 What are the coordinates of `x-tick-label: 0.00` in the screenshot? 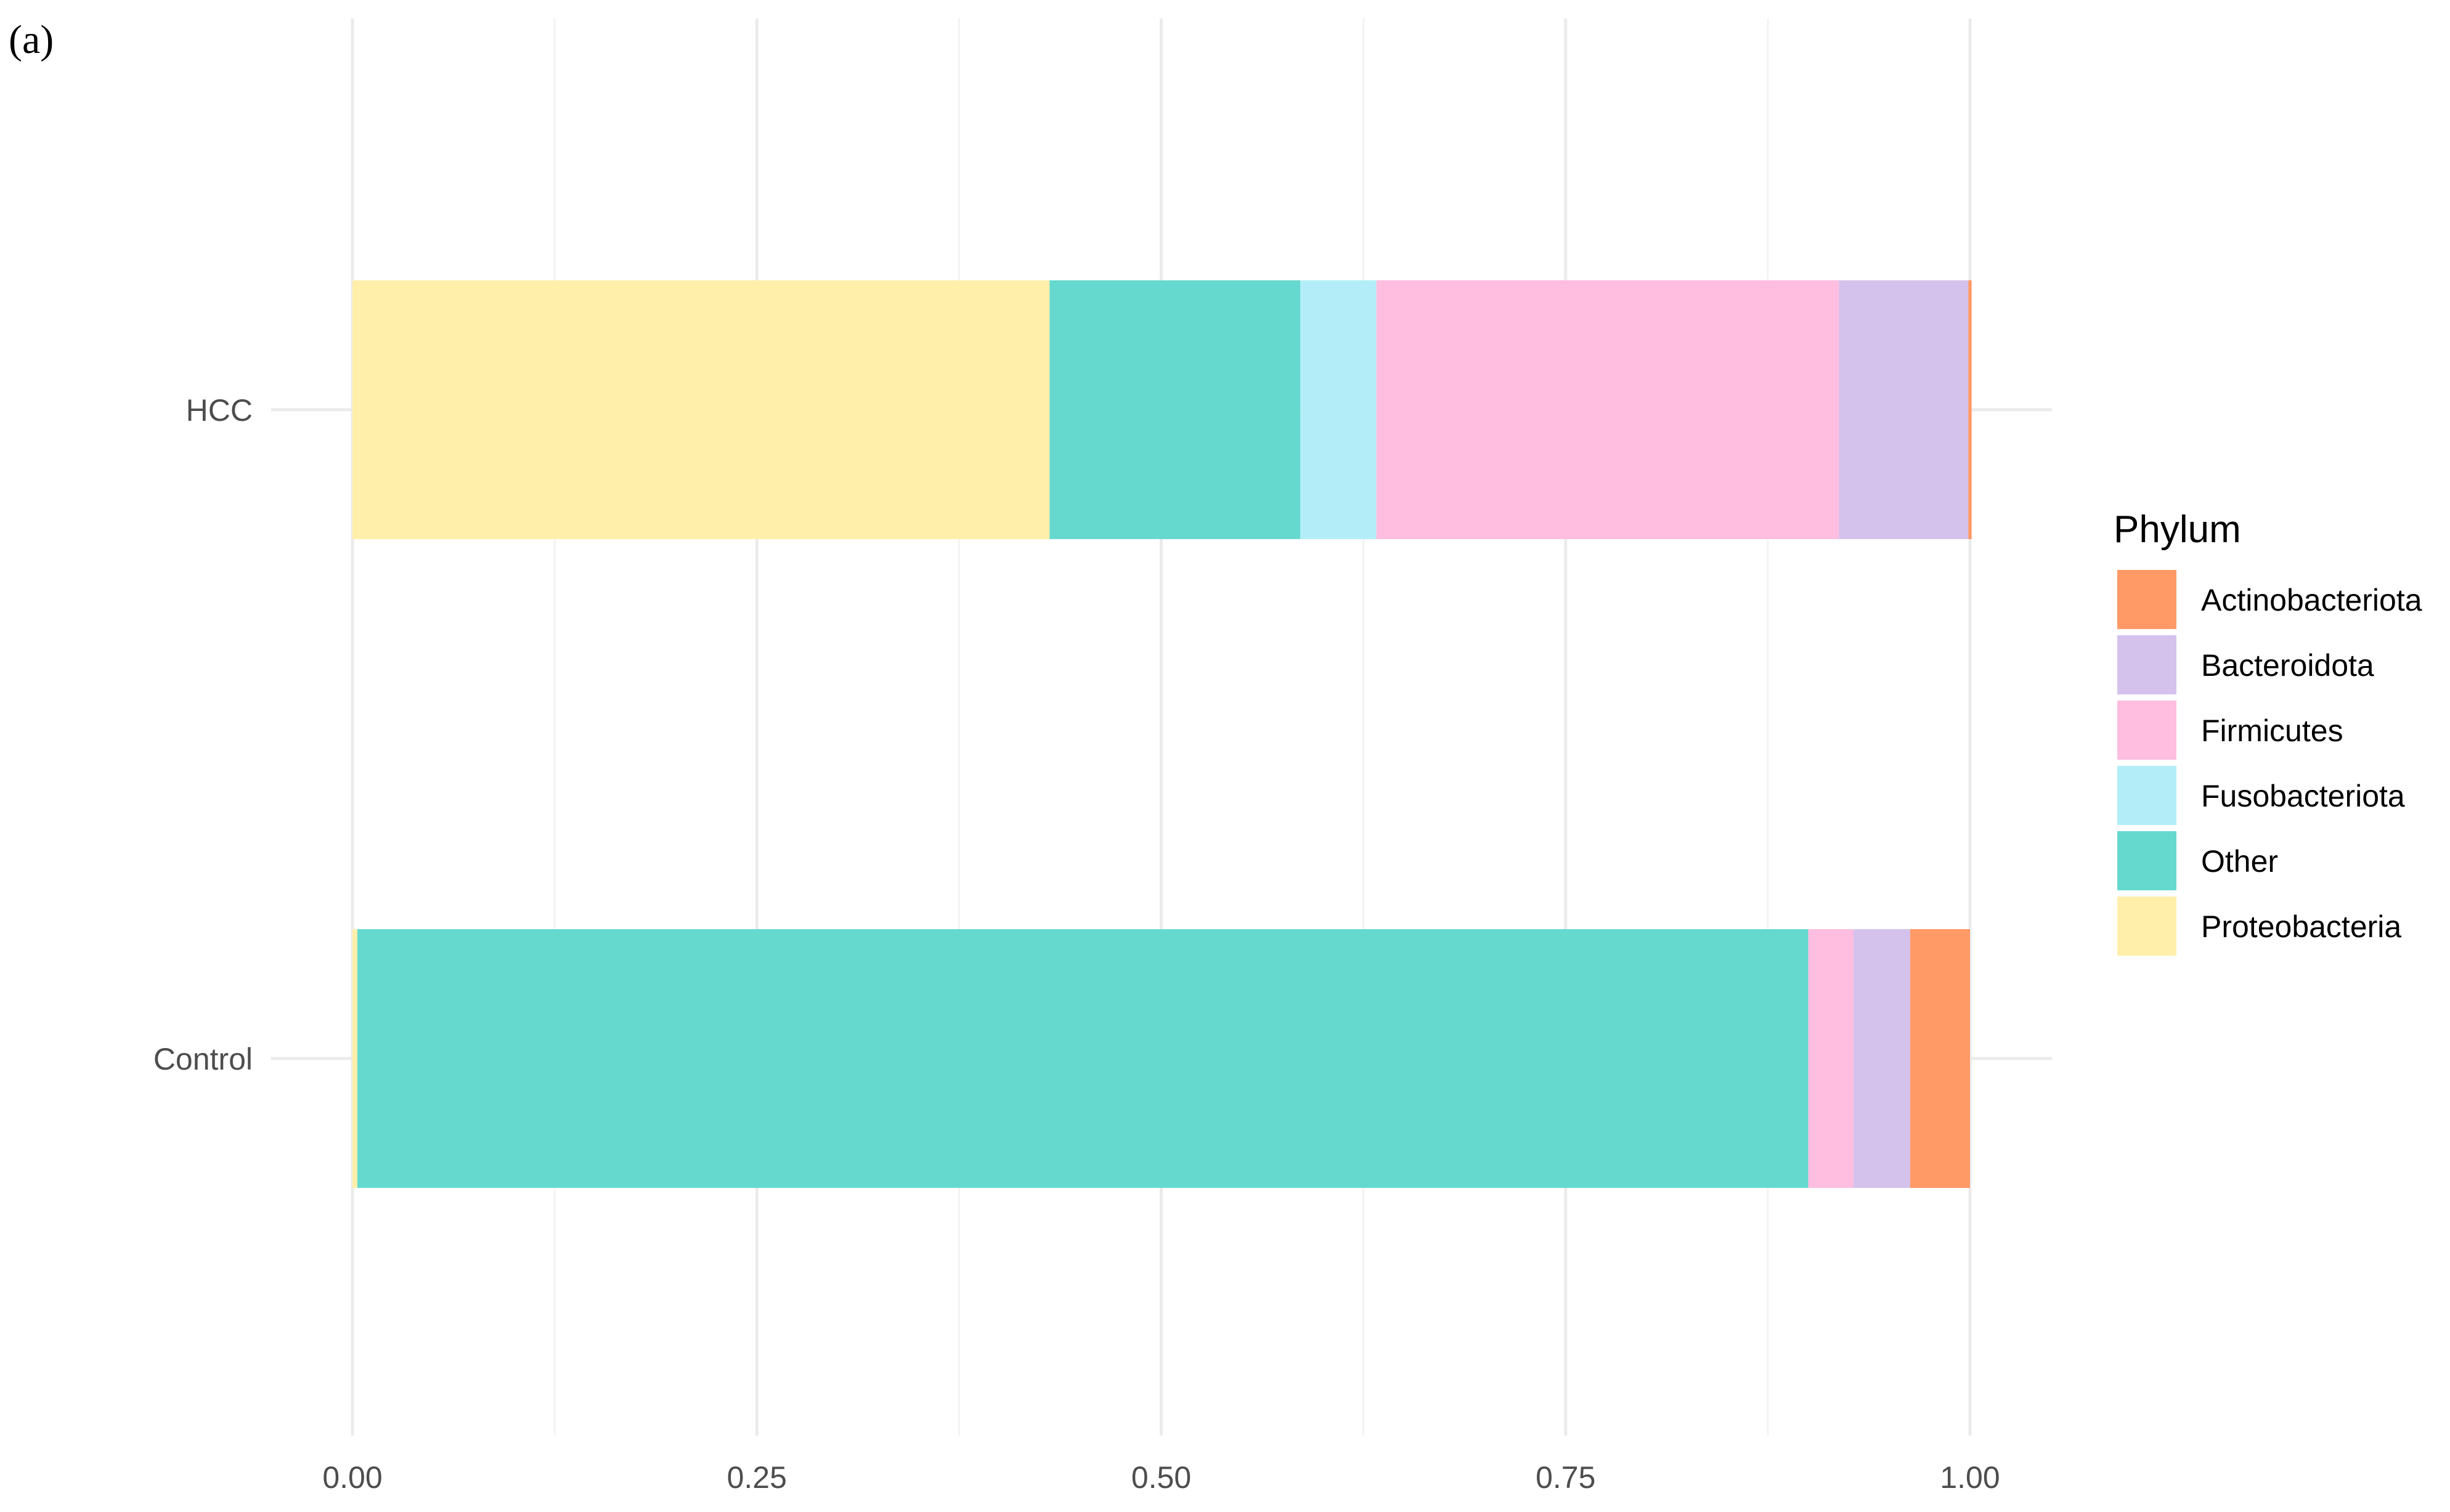 It's located at (352, 1477).